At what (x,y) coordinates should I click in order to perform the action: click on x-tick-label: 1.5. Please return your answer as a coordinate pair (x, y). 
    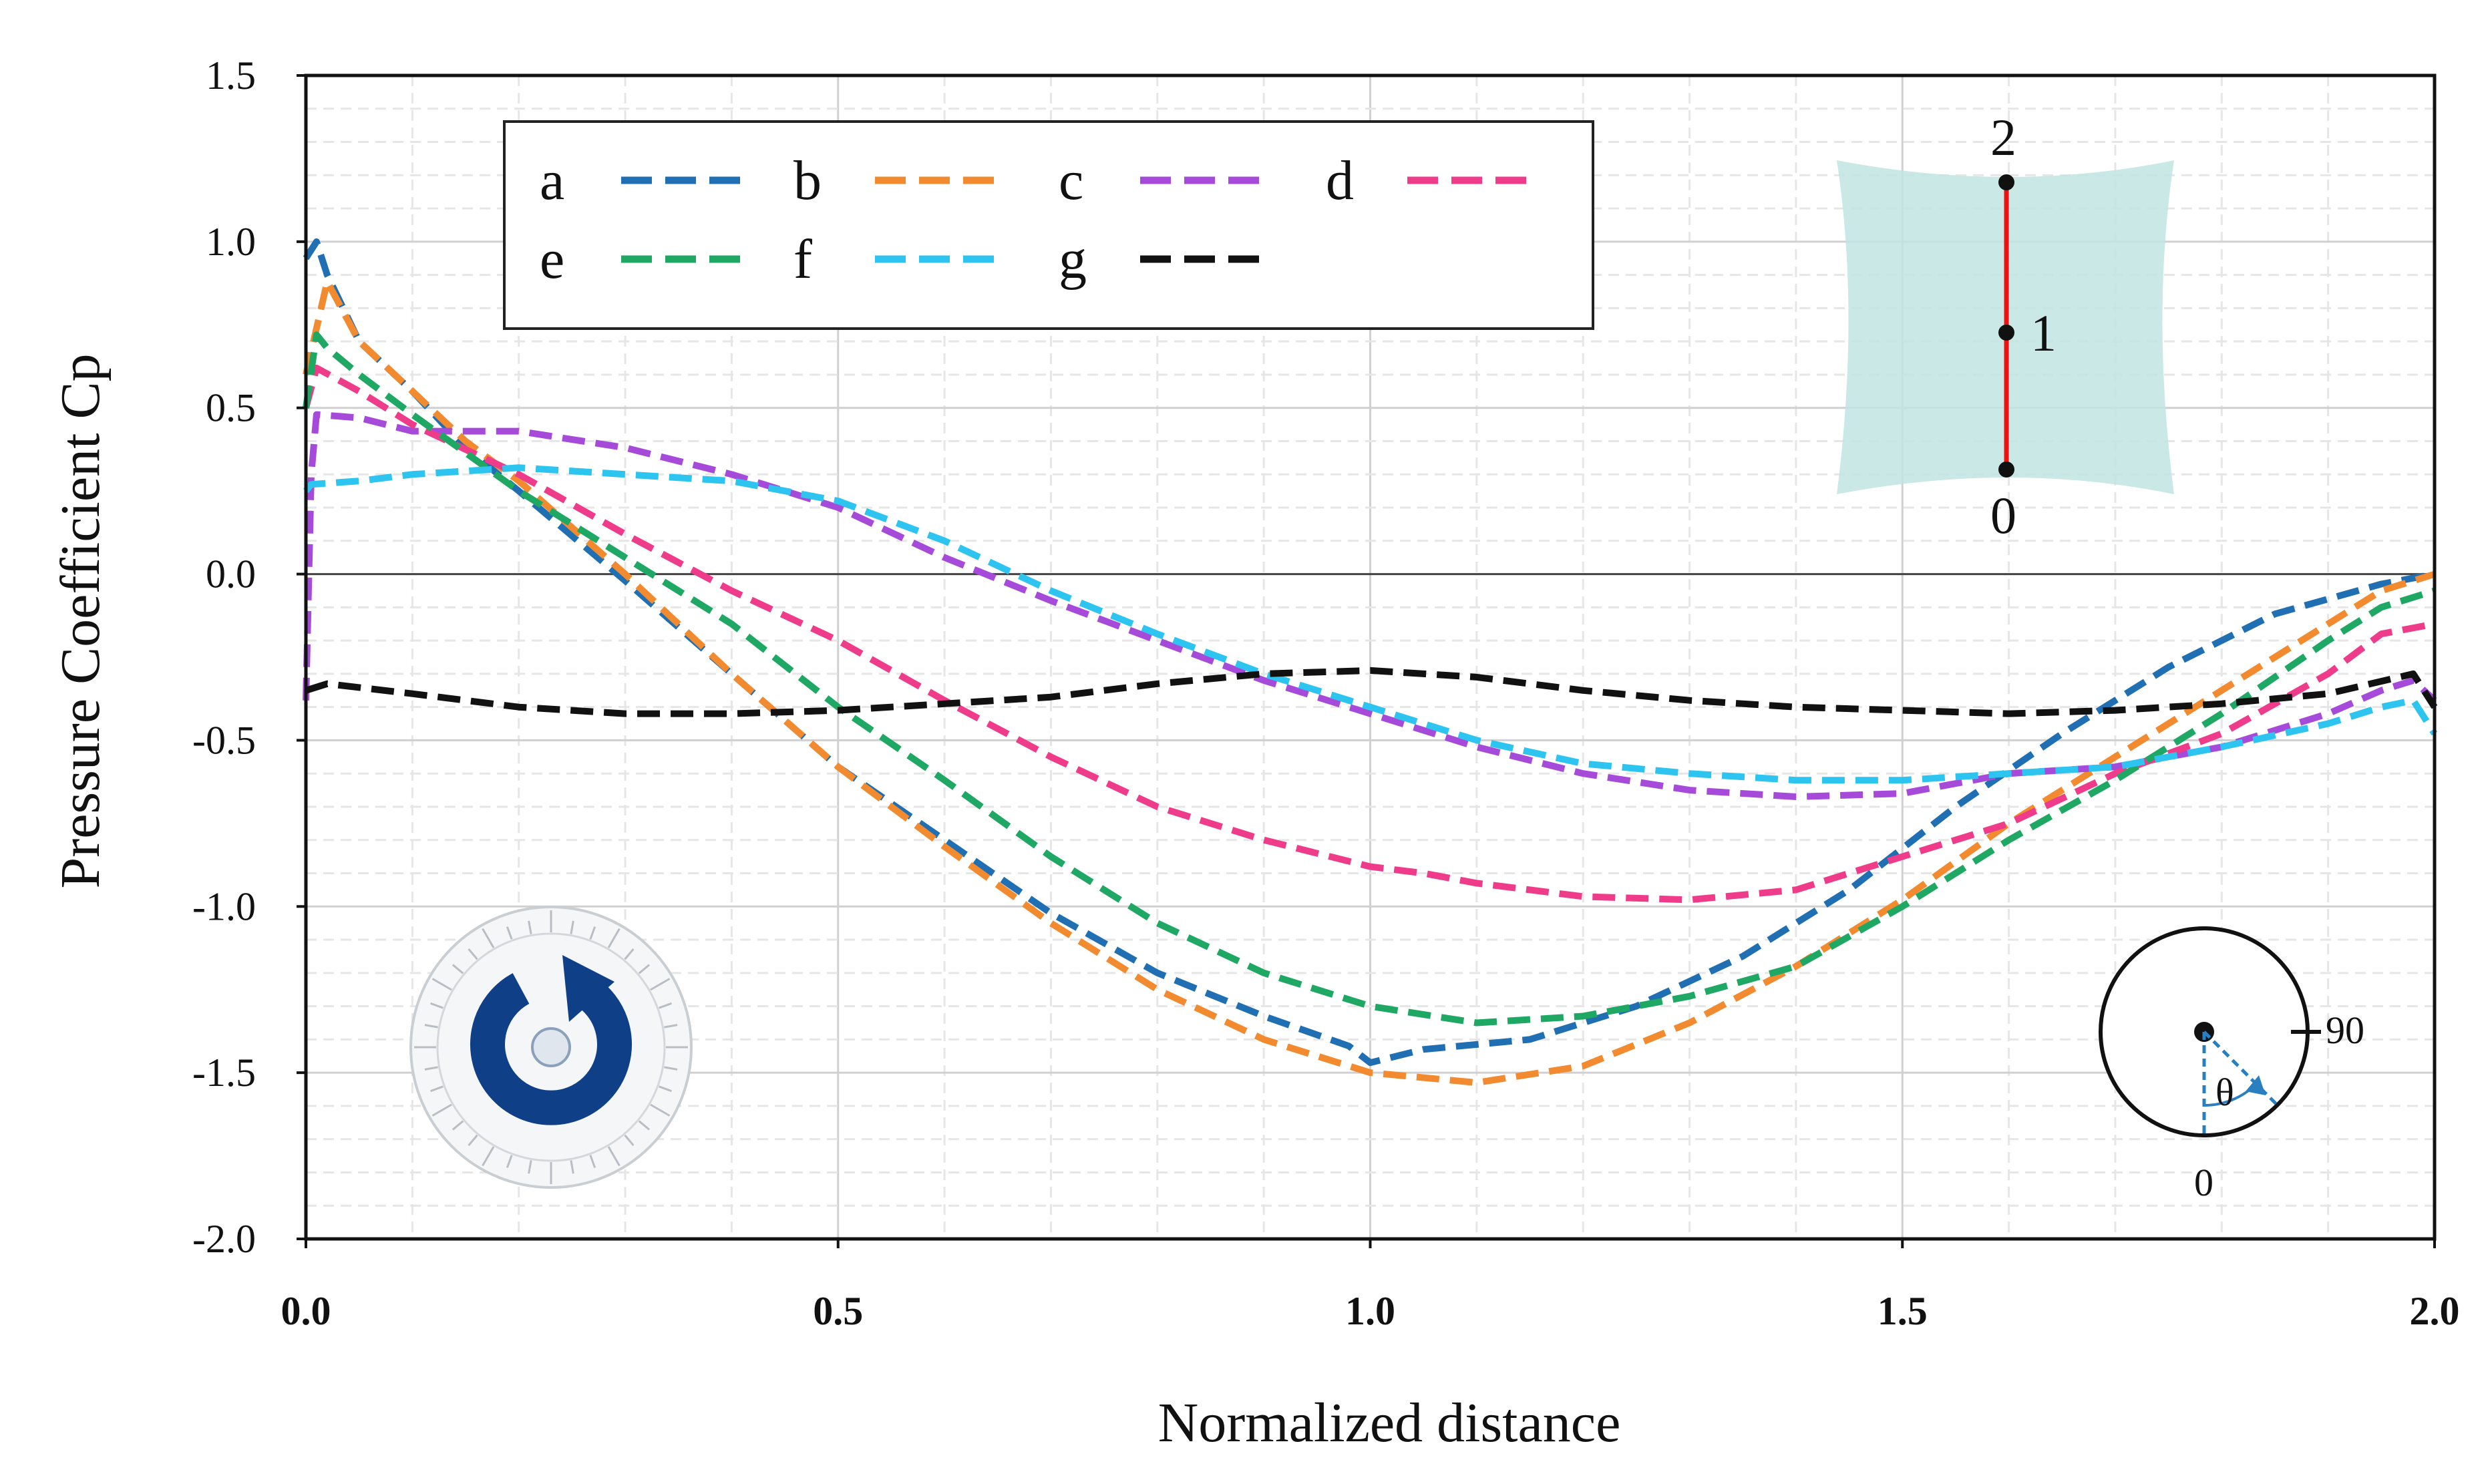
    Looking at the image, I should click on (1903, 1311).